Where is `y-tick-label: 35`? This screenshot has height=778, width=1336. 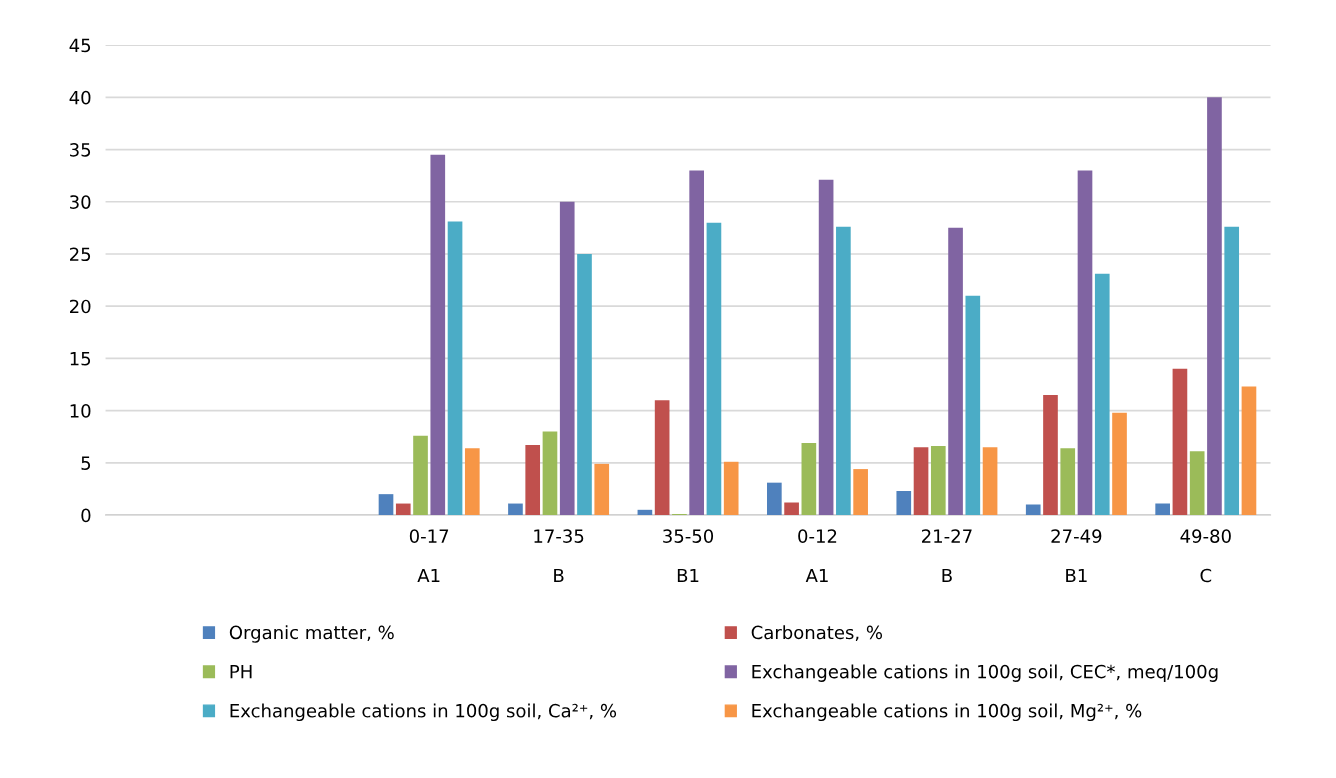 y-tick-label: 35 is located at coordinates (80, 150).